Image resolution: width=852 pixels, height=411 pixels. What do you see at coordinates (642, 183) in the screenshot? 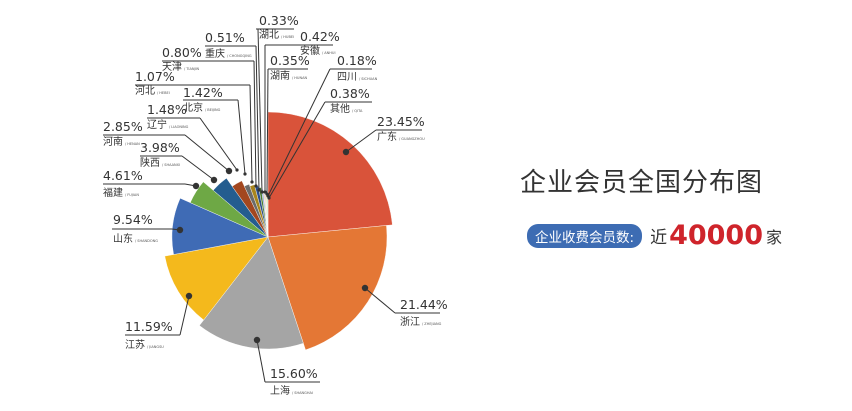
I see `chart-title: 企业会员全国分布图` at bounding box center [642, 183].